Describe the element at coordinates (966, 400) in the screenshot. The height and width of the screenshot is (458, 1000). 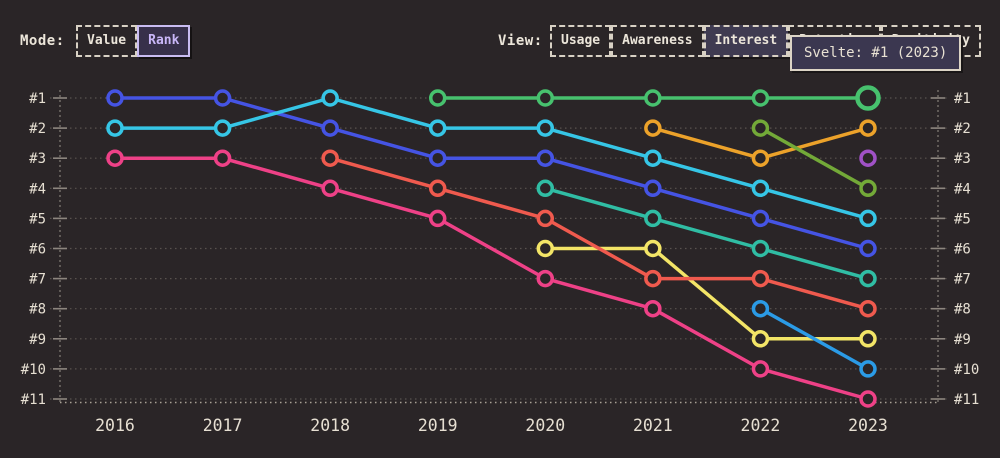
I see `right-rank-label: #11` at that location.